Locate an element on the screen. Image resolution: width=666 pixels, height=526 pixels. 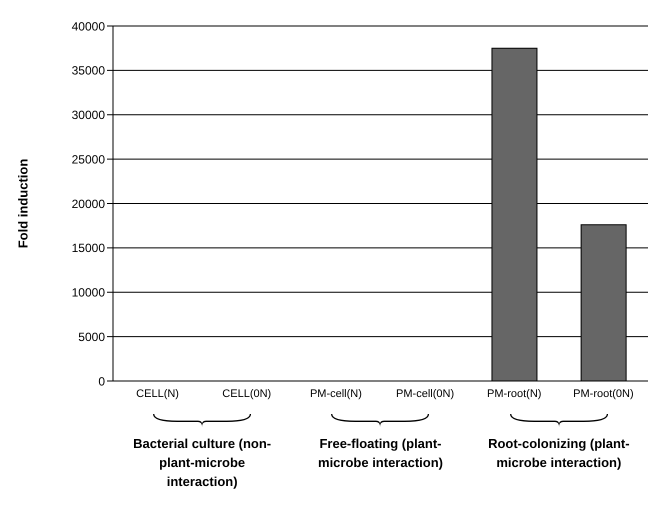
x-tick-label: PM-cell(0N) is located at coordinates (425, 394).